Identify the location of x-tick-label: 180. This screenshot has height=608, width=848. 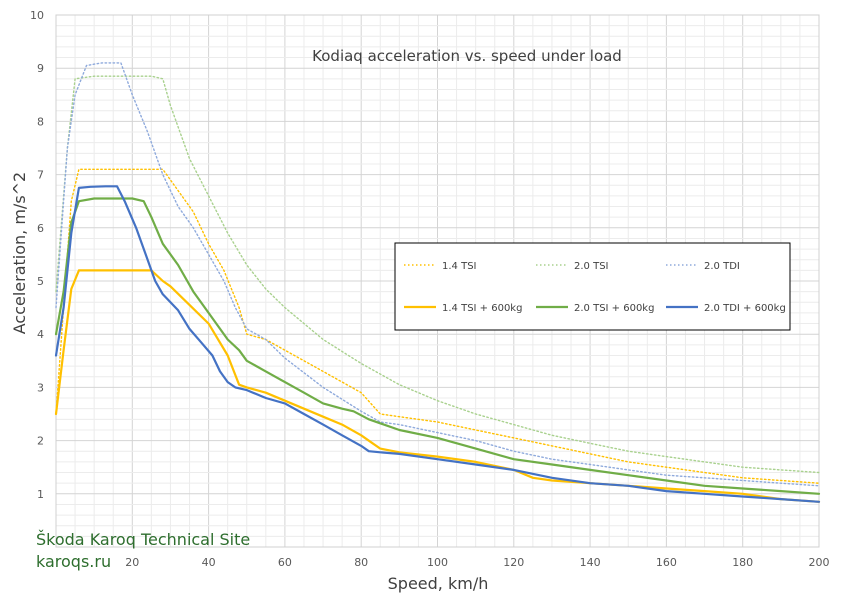
(742, 562).